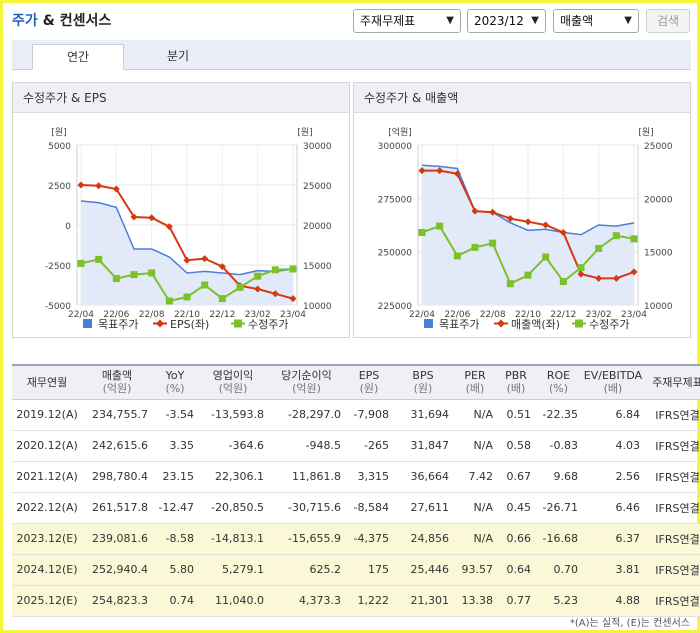  What do you see at coordinates (58, 132) in the screenshot?
I see `left-axis-unit: [원]` at bounding box center [58, 132].